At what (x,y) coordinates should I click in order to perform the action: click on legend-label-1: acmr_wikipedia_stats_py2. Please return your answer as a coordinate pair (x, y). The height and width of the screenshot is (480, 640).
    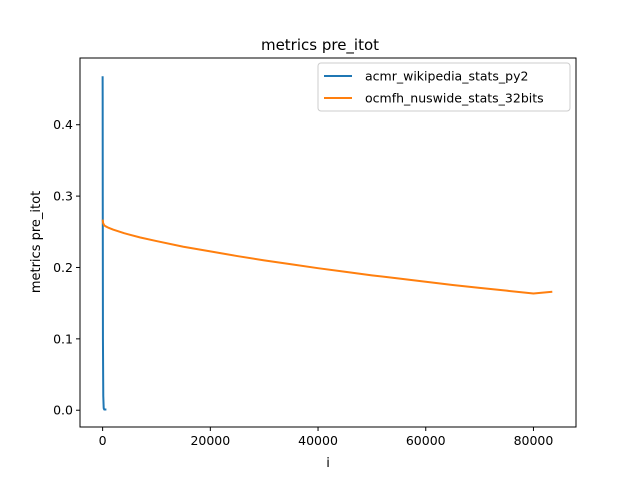
    Looking at the image, I should click on (446, 76).